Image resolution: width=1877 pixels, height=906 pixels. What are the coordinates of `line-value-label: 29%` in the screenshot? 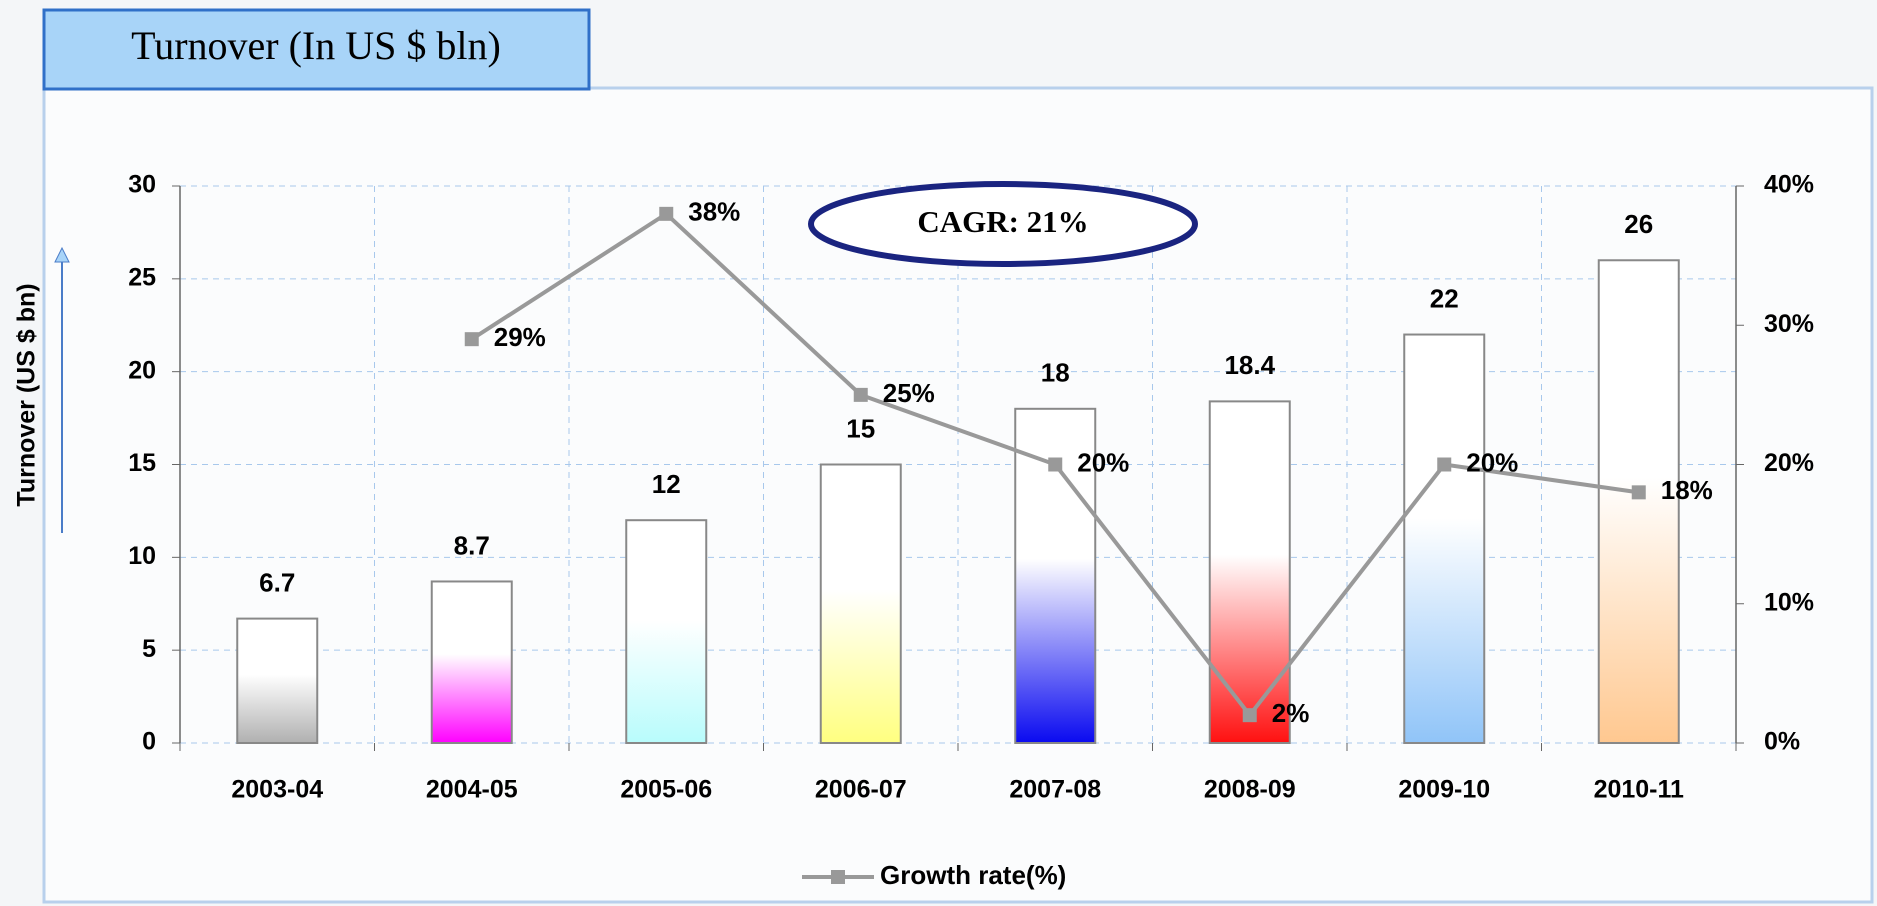 It's located at (520, 337).